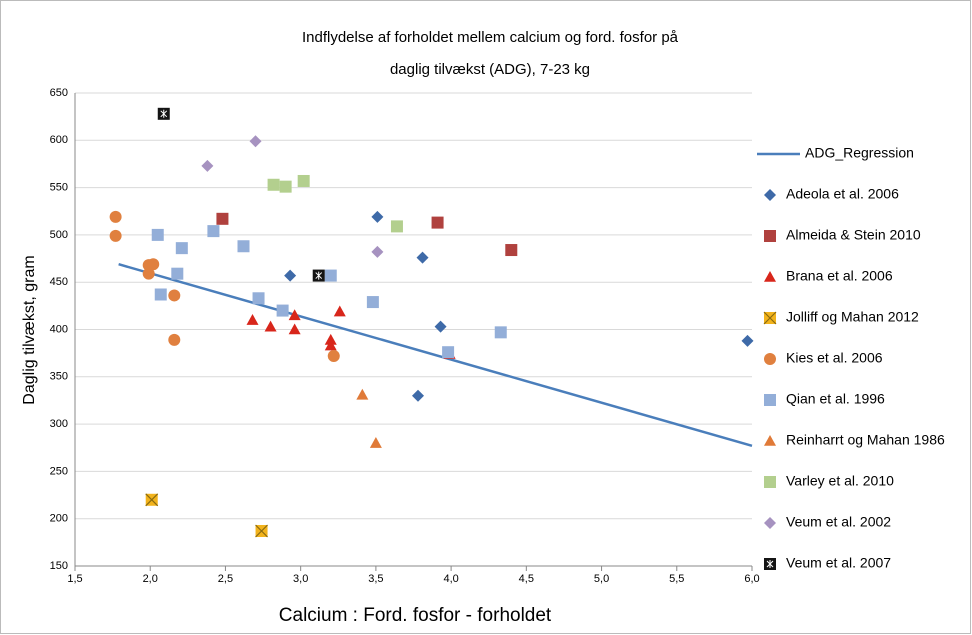 Image resolution: width=972 pixels, height=635 pixels. Describe the element at coordinates (225, 579) in the screenshot. I see `x-tick-label: 2,5` at that location.